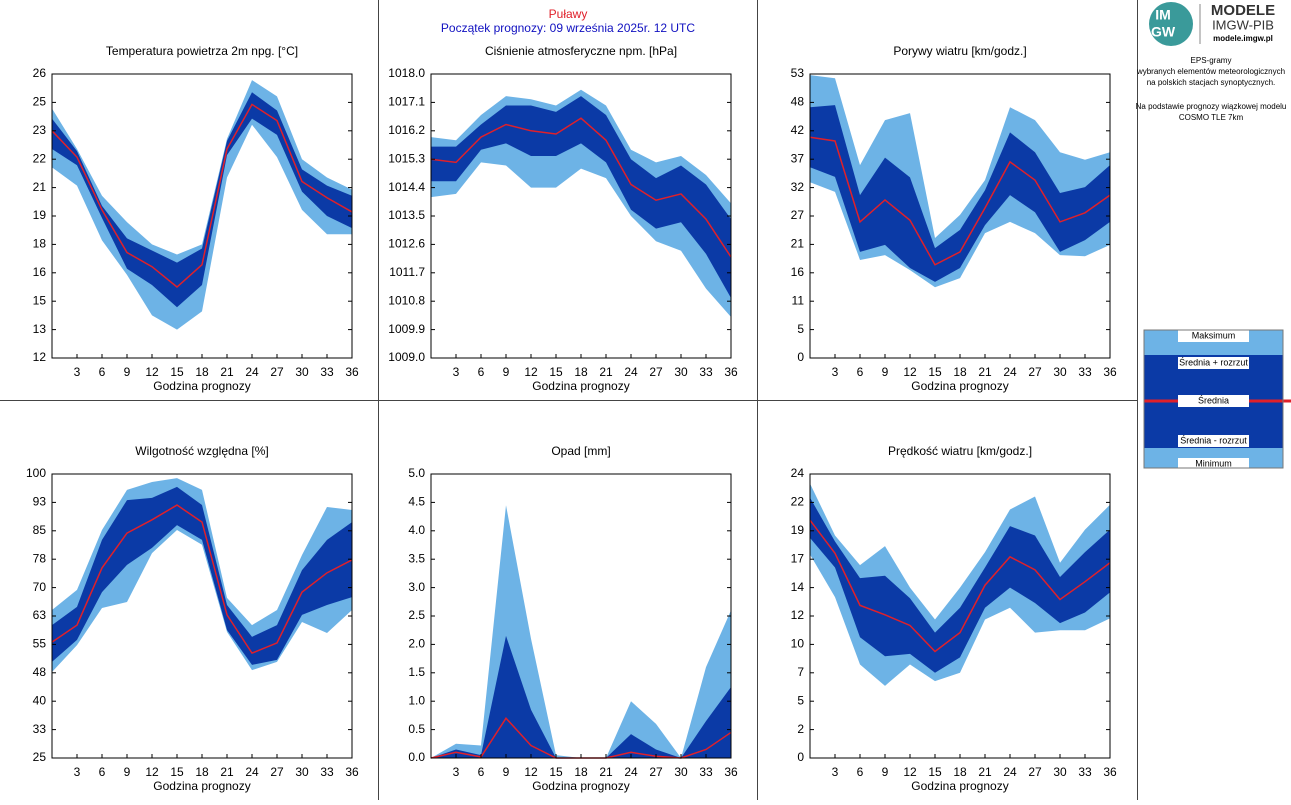 The height and width of the screenshot is (805, 1291). I want to click on x-axis-label: Godzina prognozy, so click(959, 386).